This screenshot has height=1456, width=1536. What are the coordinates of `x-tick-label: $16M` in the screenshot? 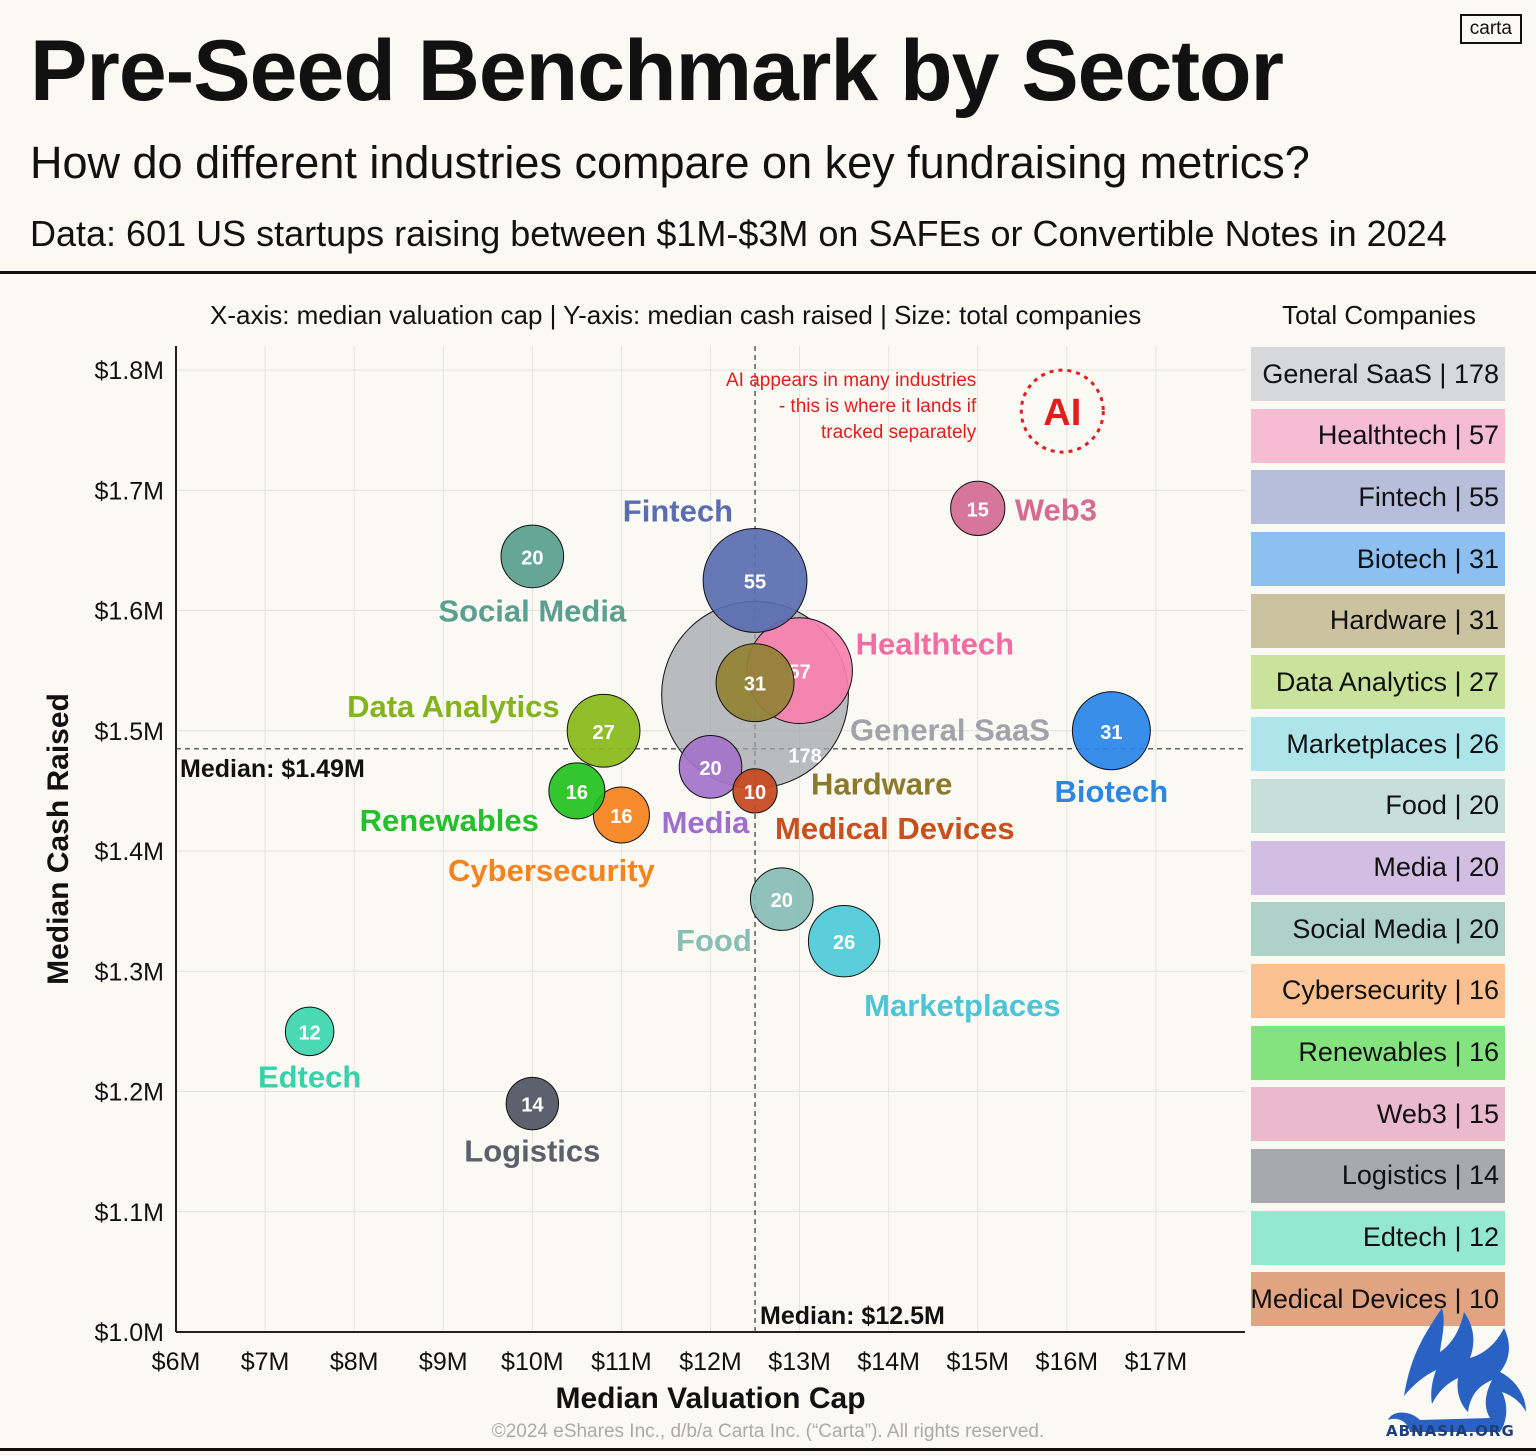 It's located at (1067, 1362).